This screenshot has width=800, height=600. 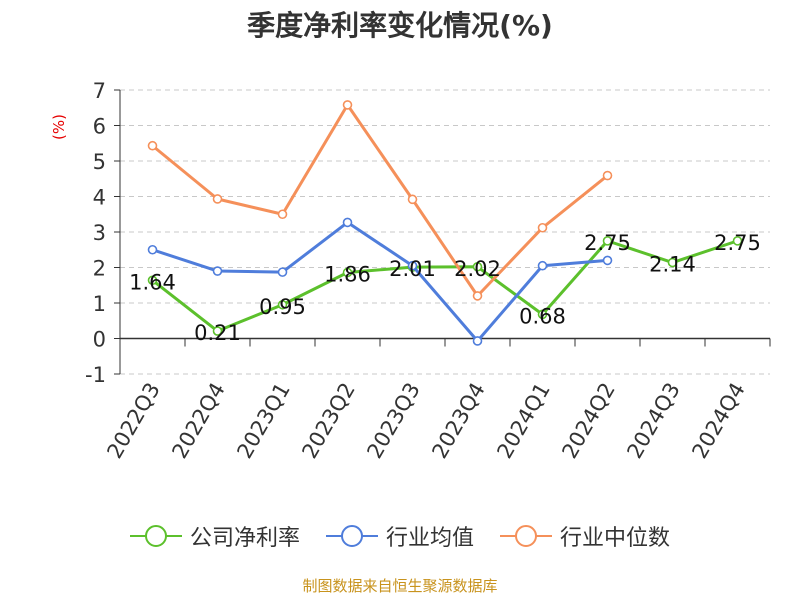 I want to click on legend-item-industry-median: 行业中位数, so click(x=585, y=536).